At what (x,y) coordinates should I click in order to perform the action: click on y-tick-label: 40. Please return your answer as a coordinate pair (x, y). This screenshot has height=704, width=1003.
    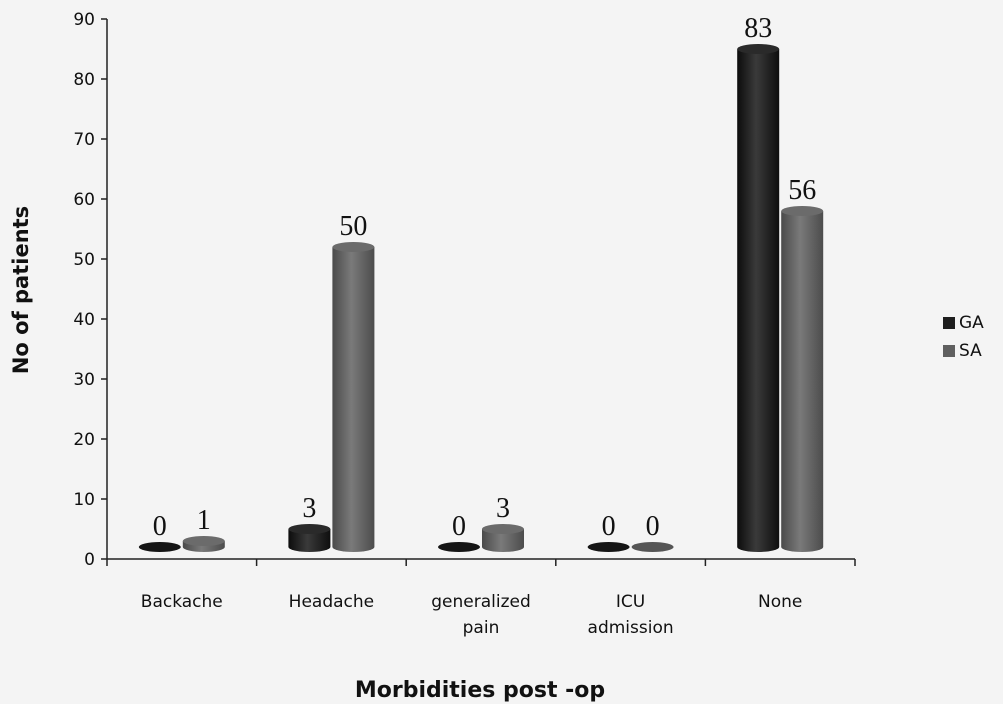
    Looking at the image, I should click on (84, 320).